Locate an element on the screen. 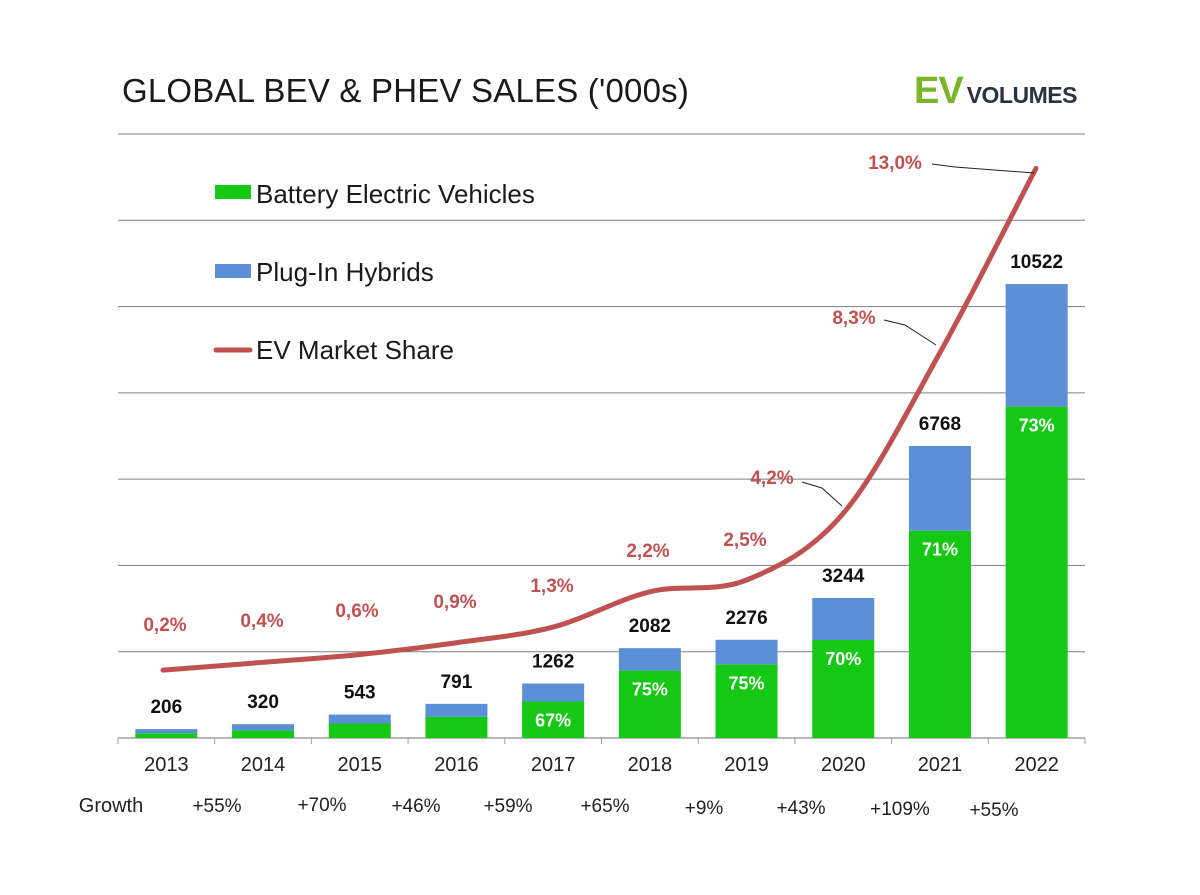  share-label: 0,4% is located at coordinates (261, 621).